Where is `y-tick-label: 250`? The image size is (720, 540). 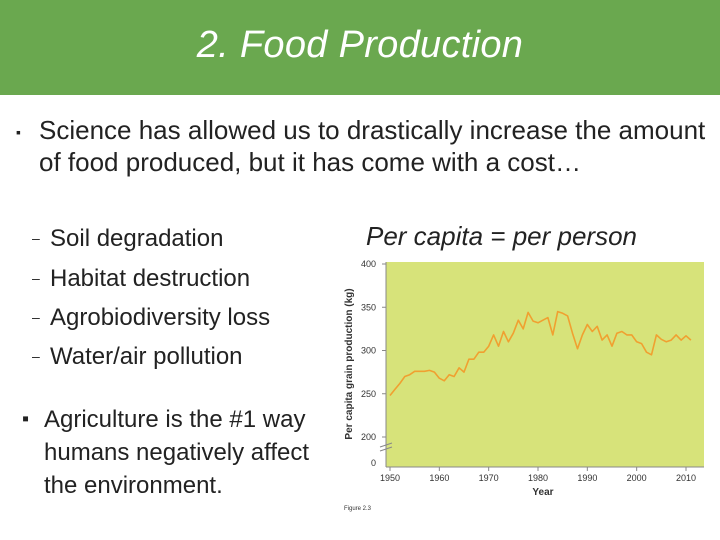 y-tick-label: 250 is located at coordinates (368, 394).